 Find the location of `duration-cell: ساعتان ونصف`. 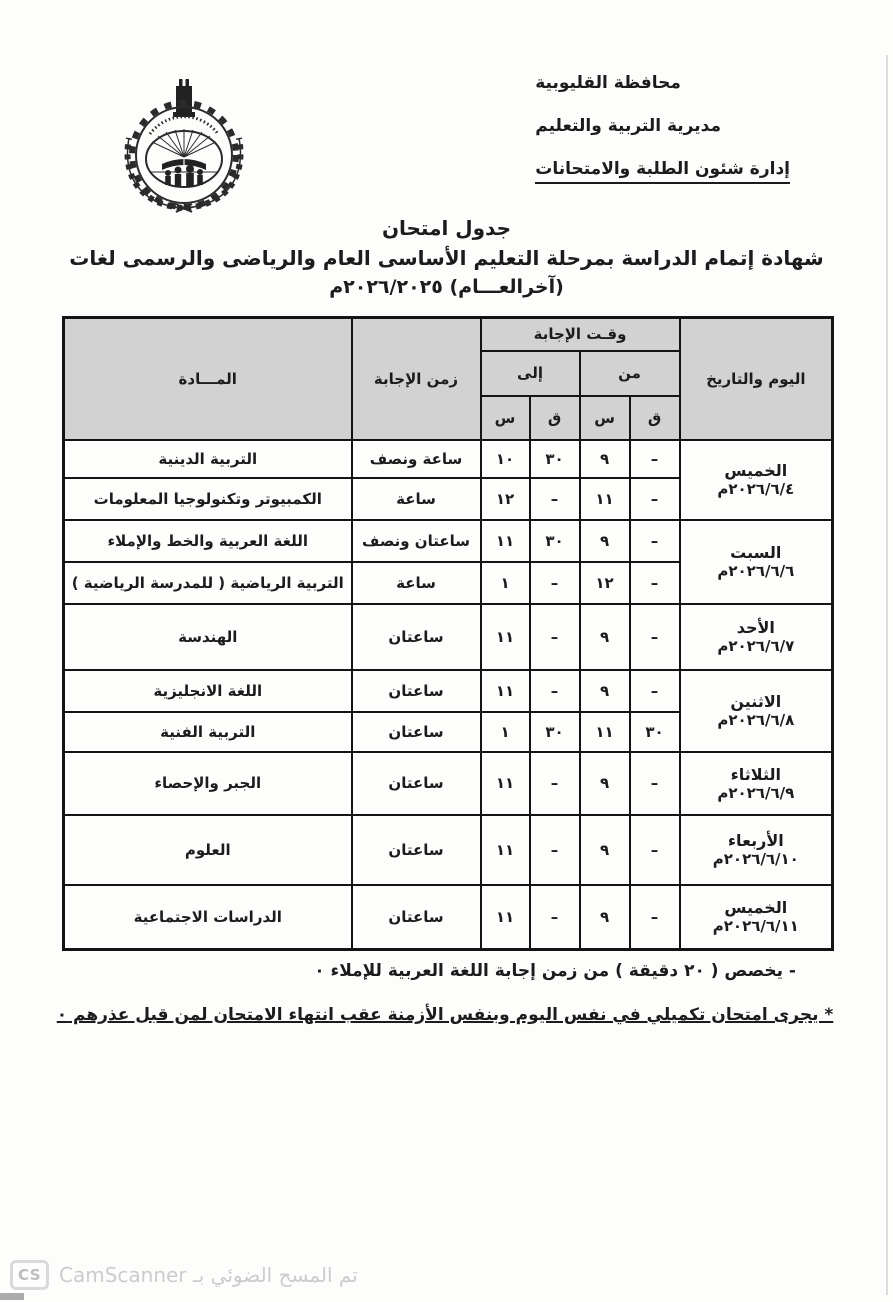

duration-cell: ساعتان ونصف is located at coordinates (416, 540).